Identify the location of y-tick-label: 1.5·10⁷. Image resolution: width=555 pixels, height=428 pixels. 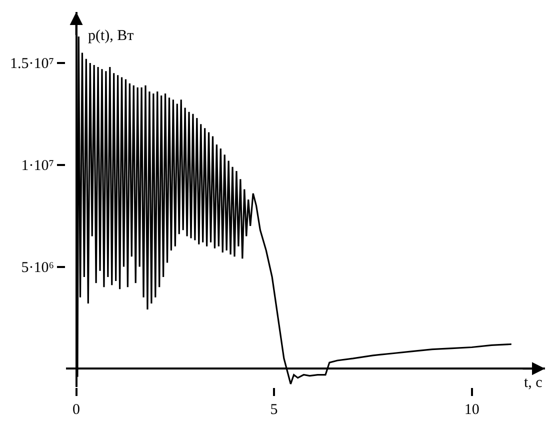
(32, 64).